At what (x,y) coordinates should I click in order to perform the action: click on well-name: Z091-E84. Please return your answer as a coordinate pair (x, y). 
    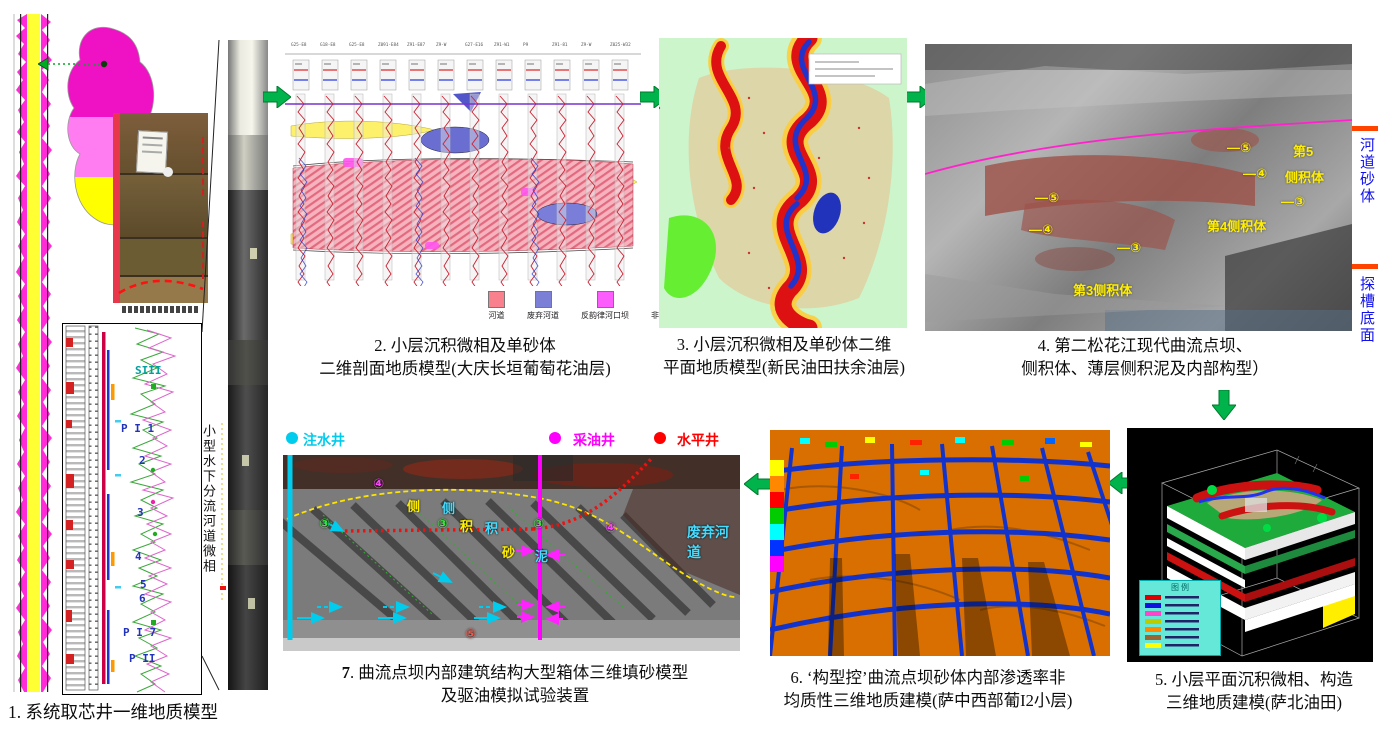
    Looking at the image, I should click on (388, 45).